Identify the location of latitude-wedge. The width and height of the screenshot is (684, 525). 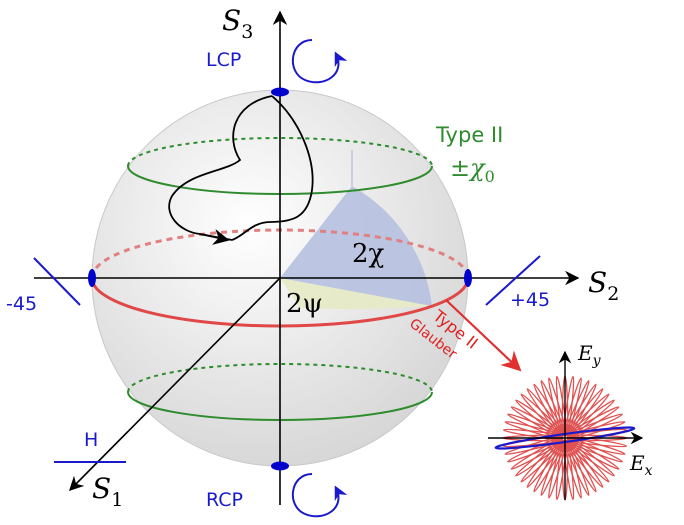
(356, 246).